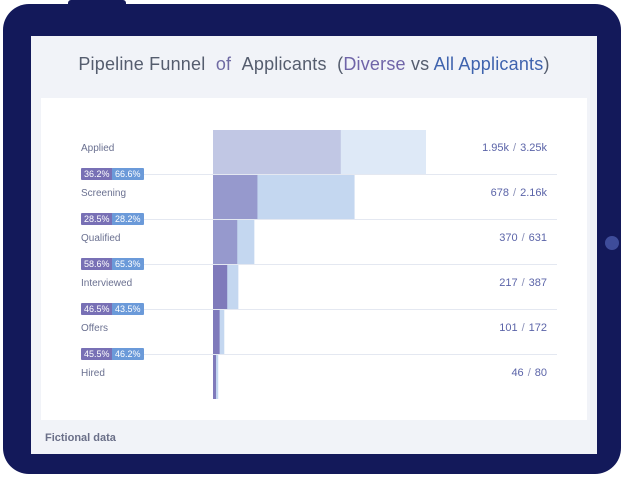 This screenshot has height=478, width=626. Describe the element at coordinates (225, 242) in the screenshot. I see `bar-diverse-qualified` at that location.